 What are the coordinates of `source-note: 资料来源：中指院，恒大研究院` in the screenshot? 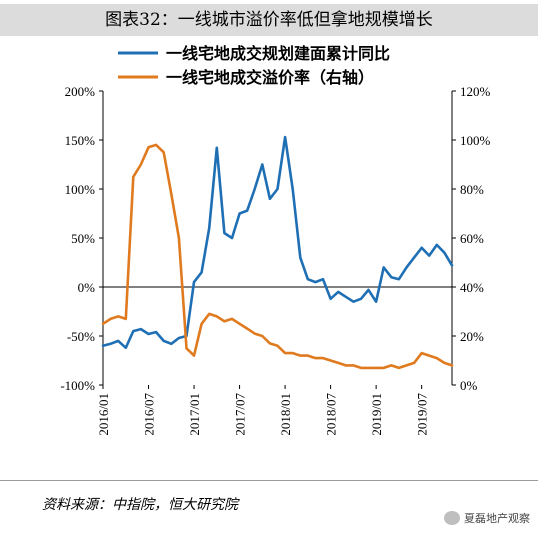 It's located at (140, 505).